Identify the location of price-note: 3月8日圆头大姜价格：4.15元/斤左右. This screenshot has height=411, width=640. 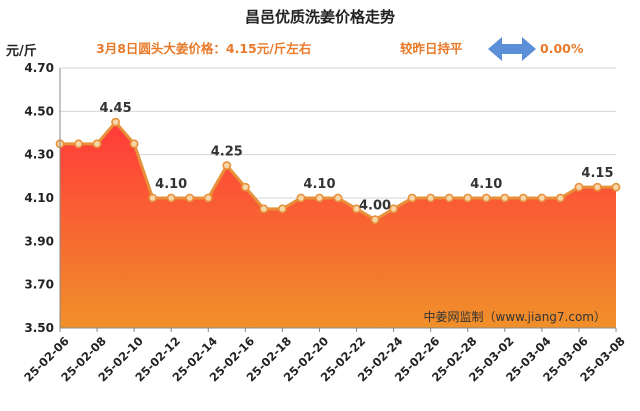
(203, 48).